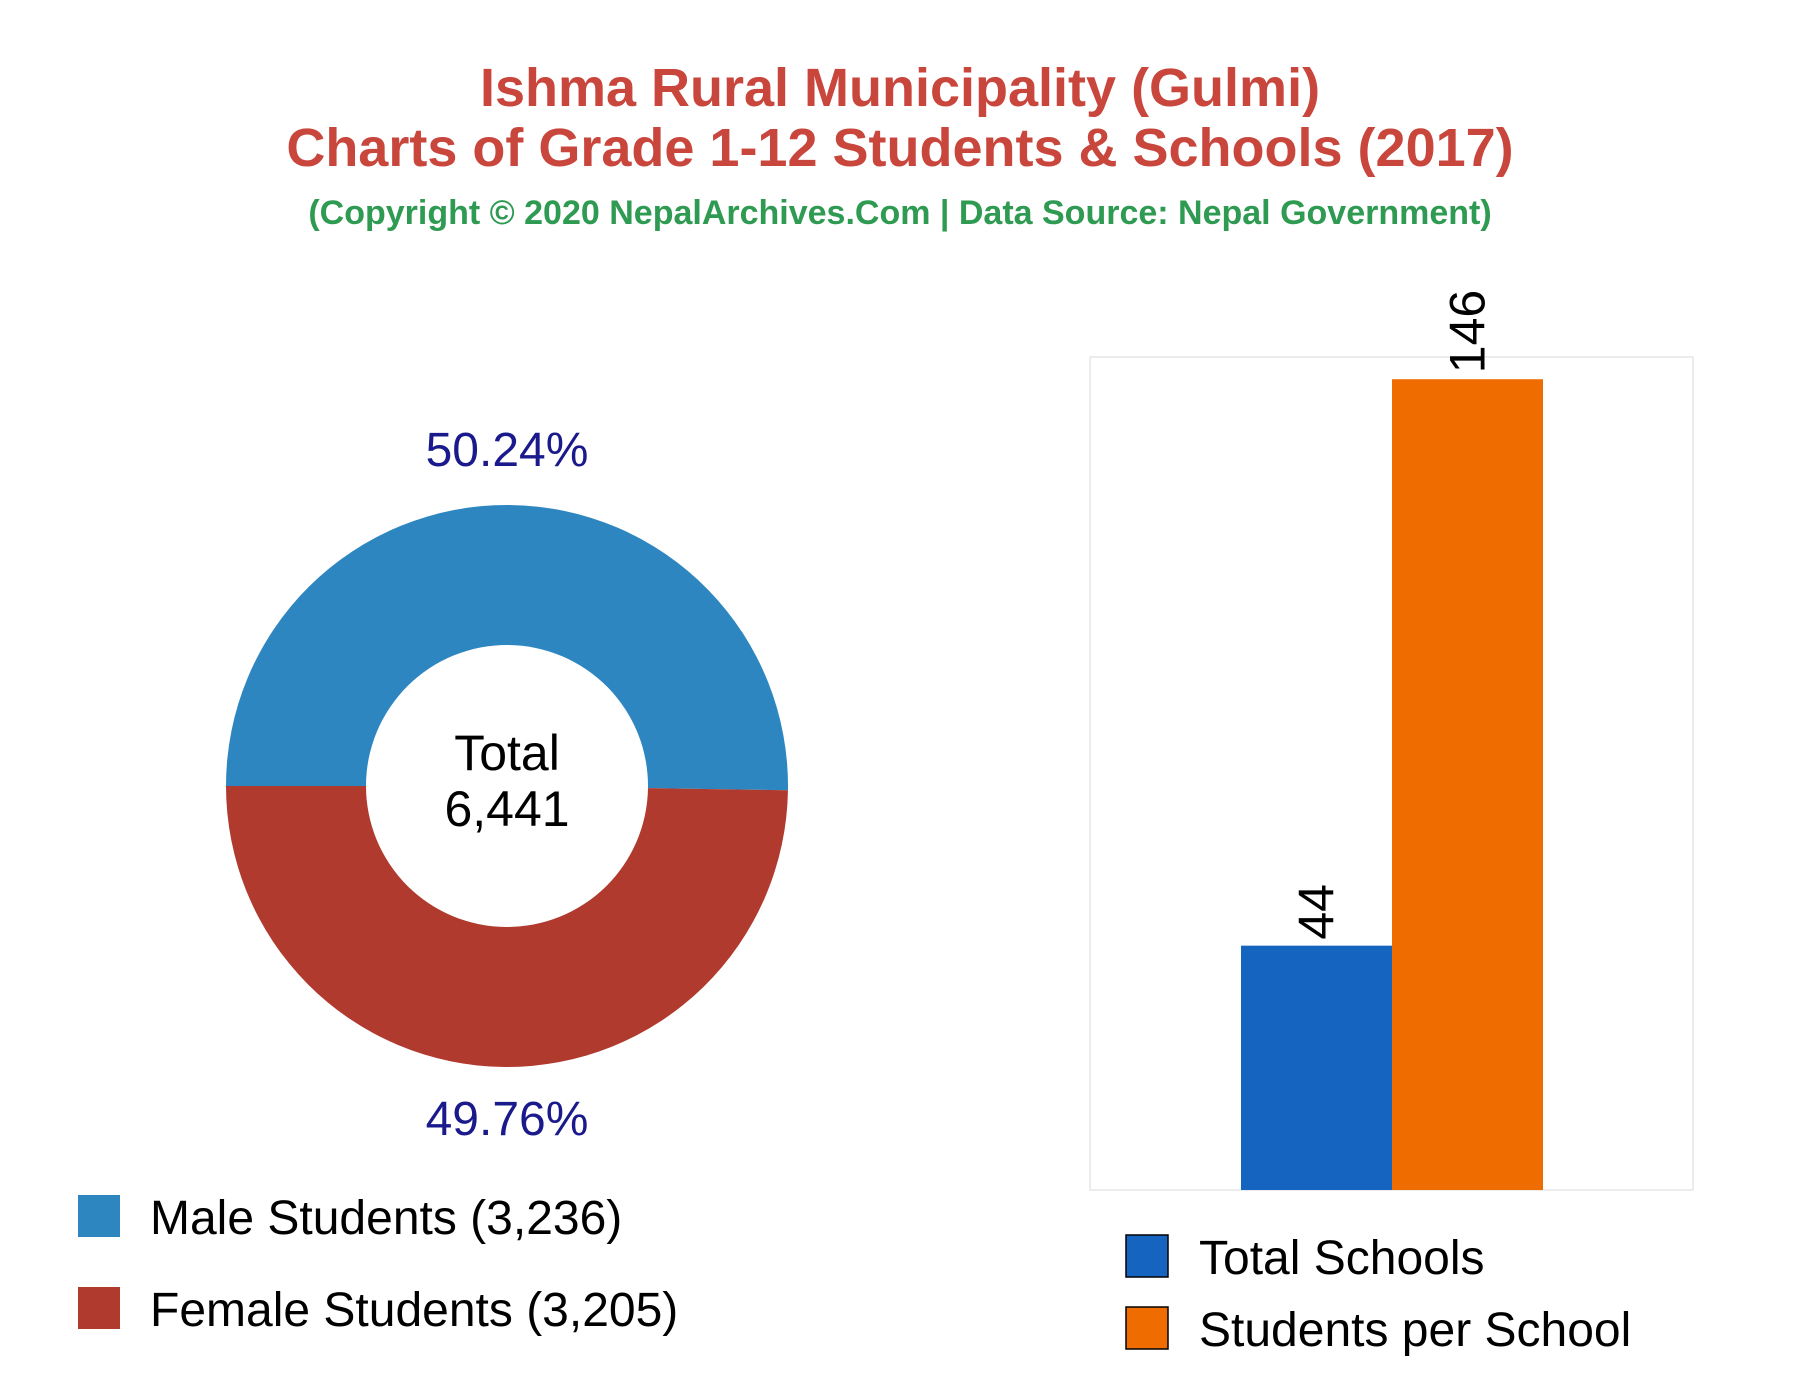 This screenshot has height=1400, width=1800. What do you see at coordinates (1316, 1067) in the screenshot?
I see `bar-total-schools` at bounding box center [1316, 1067].